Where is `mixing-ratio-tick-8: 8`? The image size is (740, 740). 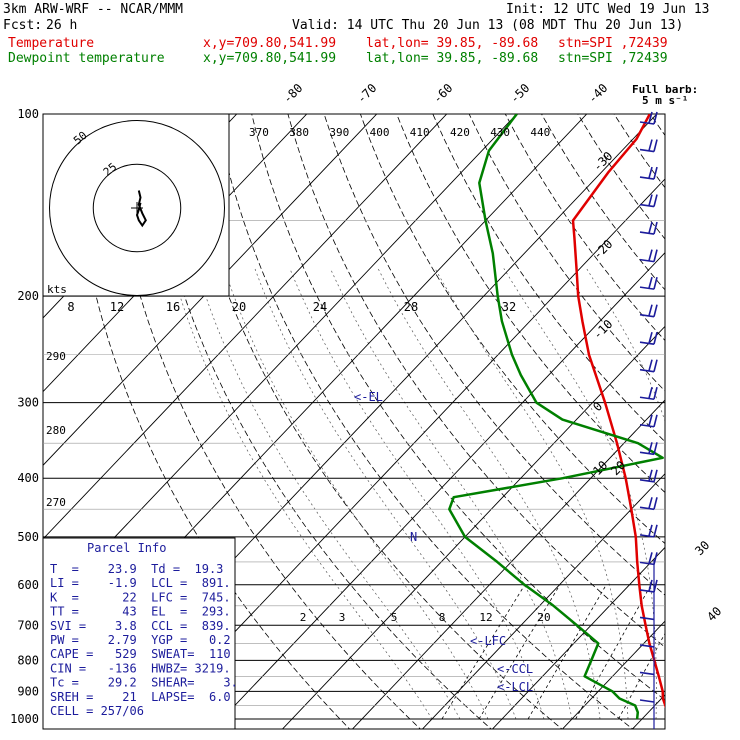
mixing-ratio-tick-8: 8 is located at coordinates (442, 617).